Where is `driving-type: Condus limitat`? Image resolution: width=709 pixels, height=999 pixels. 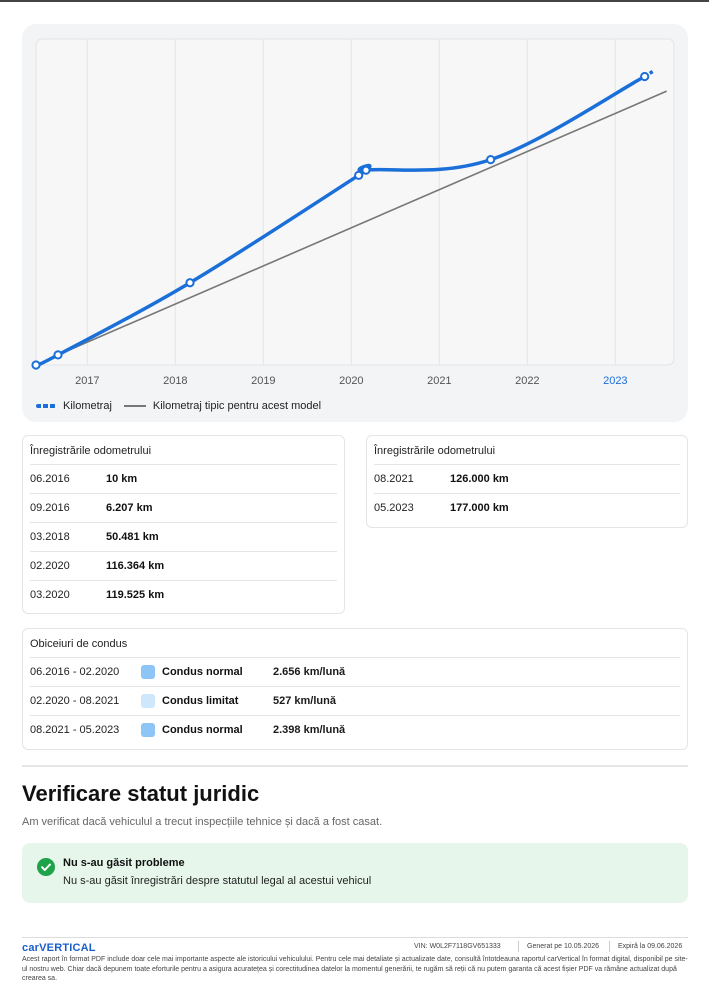 driving-type: Condus limitat is located at coordinates (200, 701).